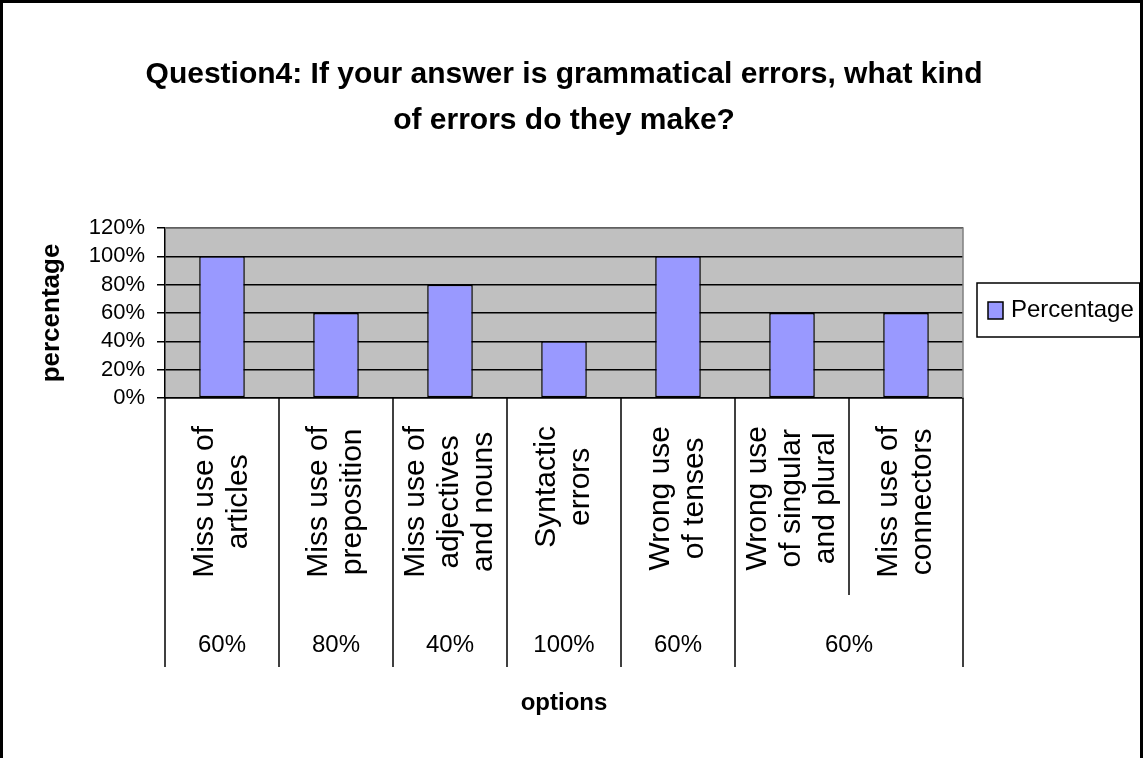  What do you see at coordinates (122, 368) in the screenshot?
I see `y-tick-label: 20%` at bounding box center [122, 368].